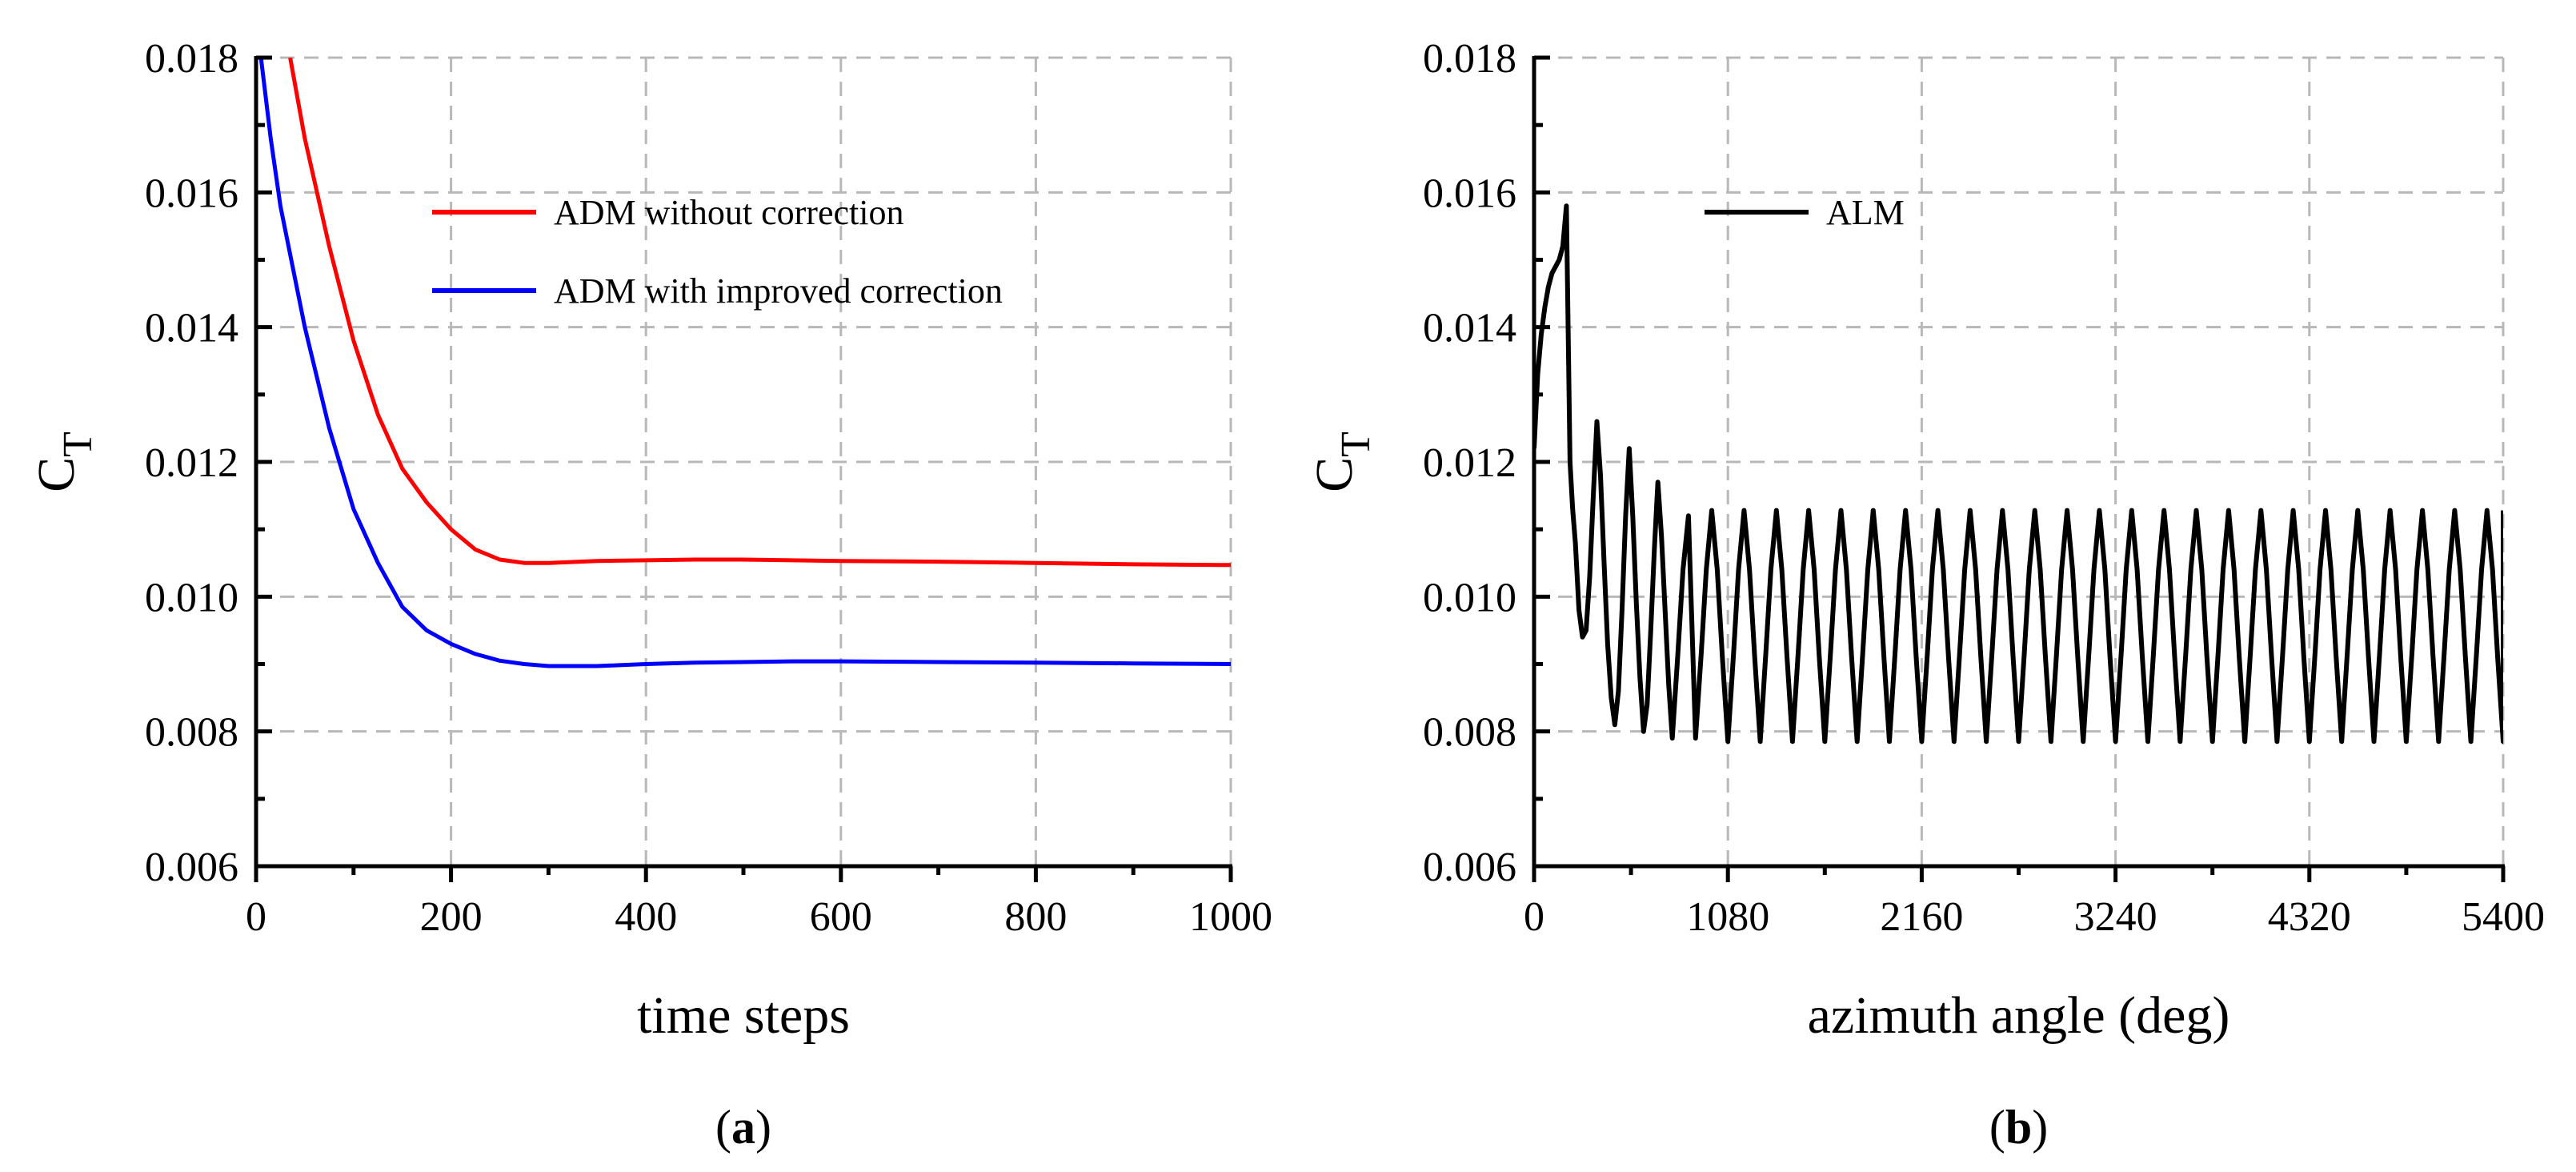  I want to click on x-tick-label: 400, so click(646, 917).